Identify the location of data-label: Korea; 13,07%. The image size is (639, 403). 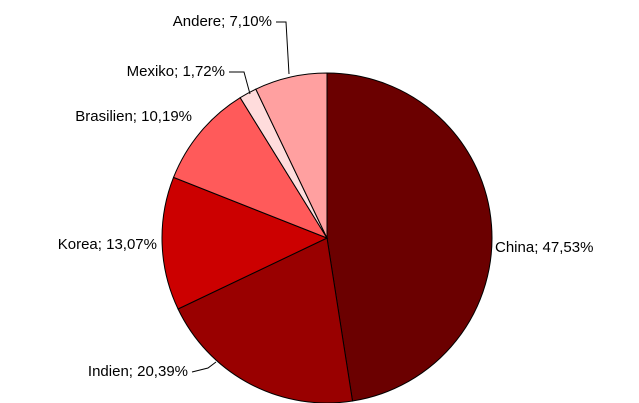
(107, 244).